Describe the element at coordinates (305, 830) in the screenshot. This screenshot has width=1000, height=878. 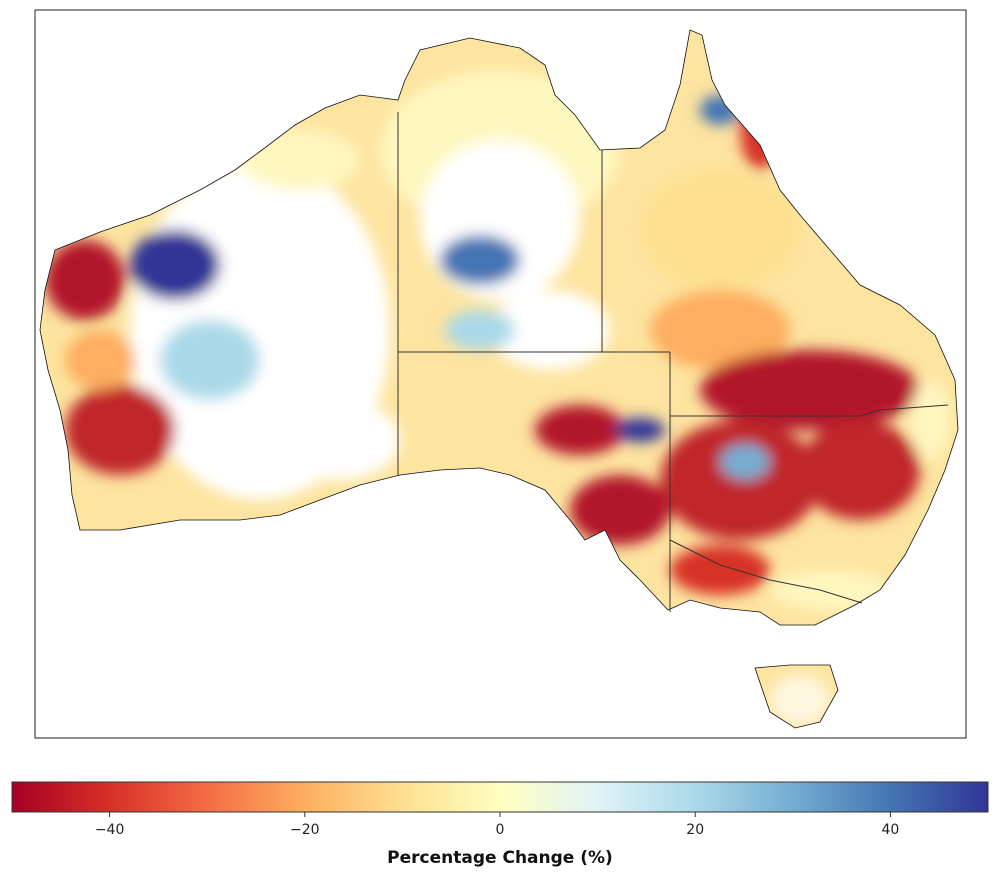
I see `colorbar-tick-label: −20` at that location.